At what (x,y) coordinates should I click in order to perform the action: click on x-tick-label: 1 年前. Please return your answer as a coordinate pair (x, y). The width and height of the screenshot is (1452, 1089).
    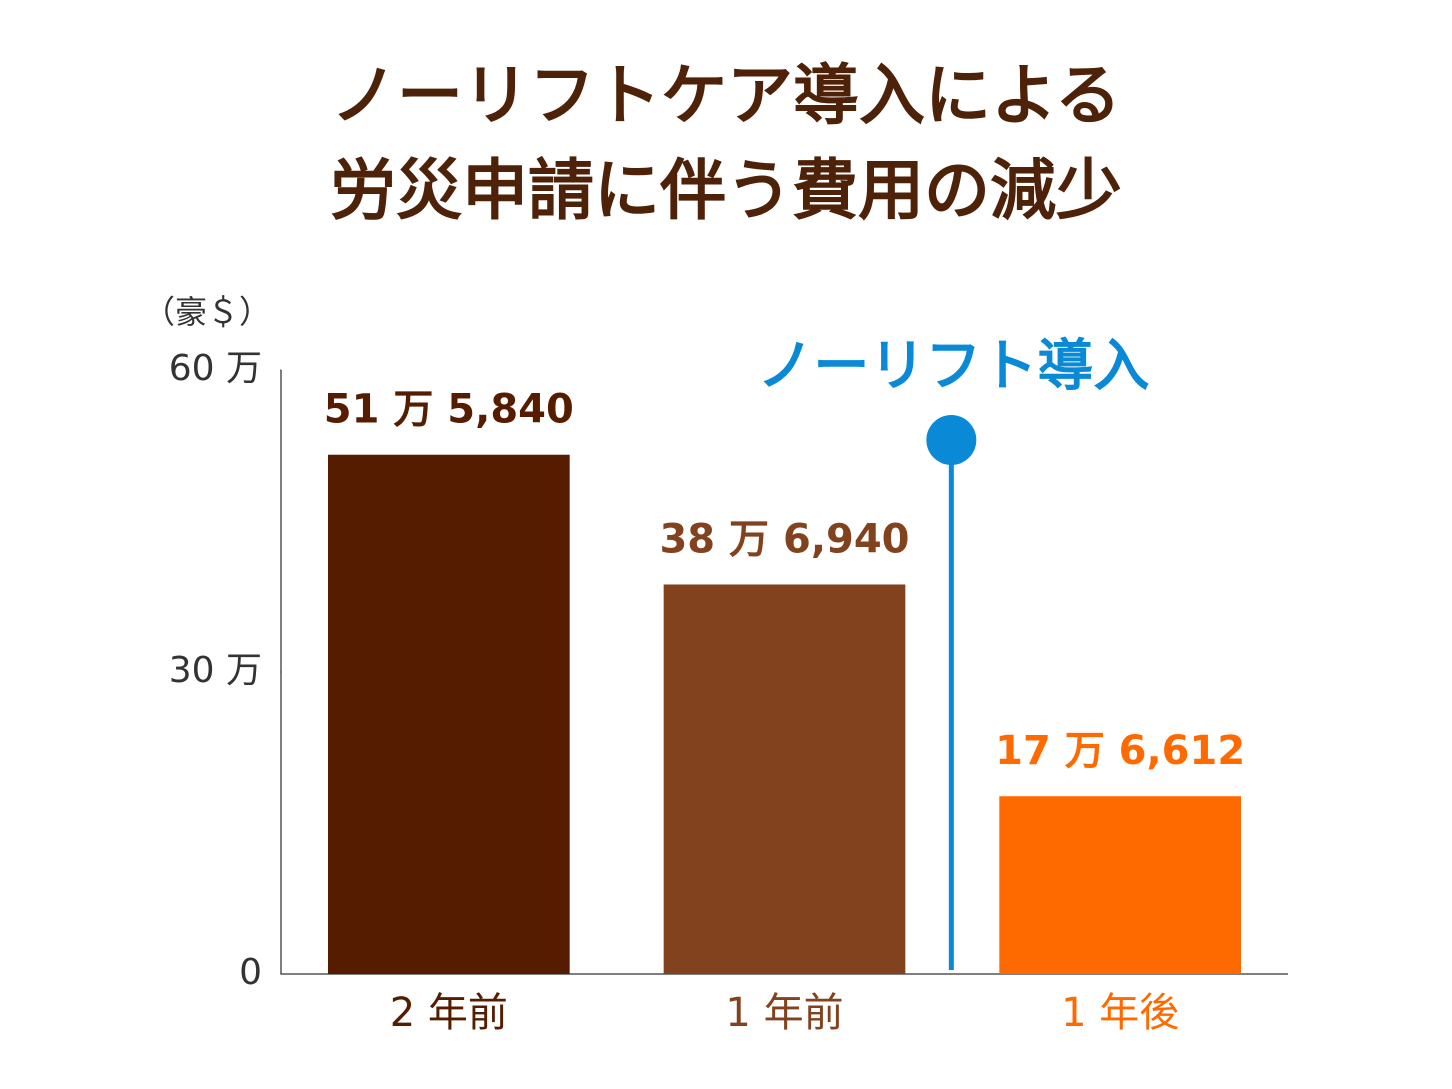
    Looking at the image, I should click on (784, 1013).